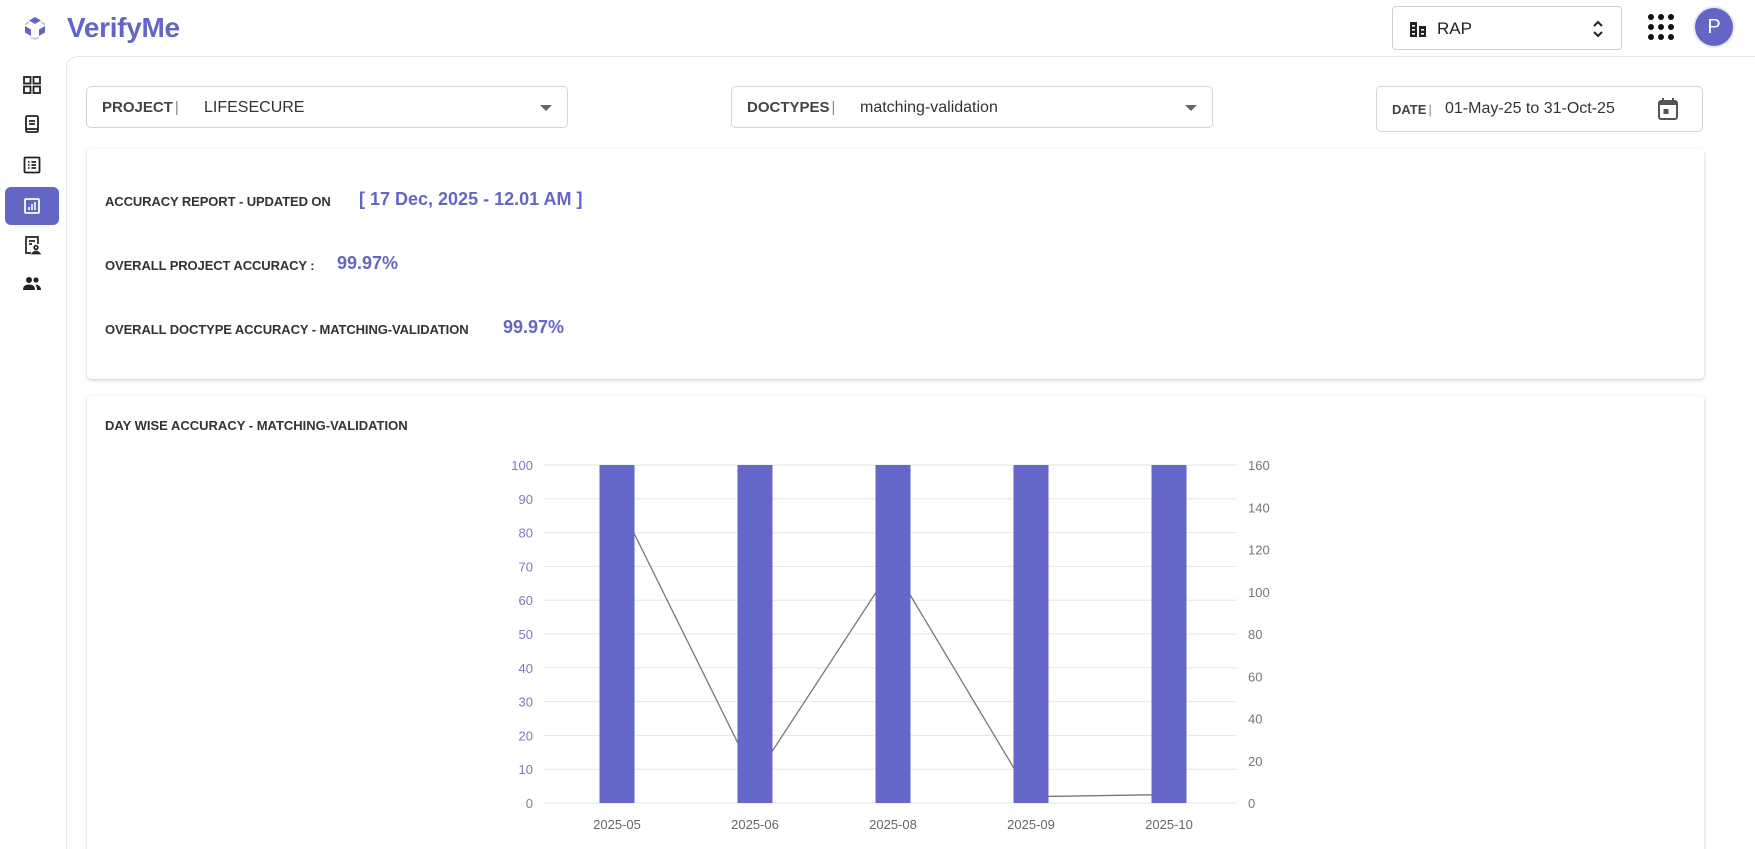  What do you see at coordinates (256, 425) in the screenshot?
I see `chart-title: DAY WISE ACCURACY - MATCHING-VALIDATION` at bounding box center [256, 425].